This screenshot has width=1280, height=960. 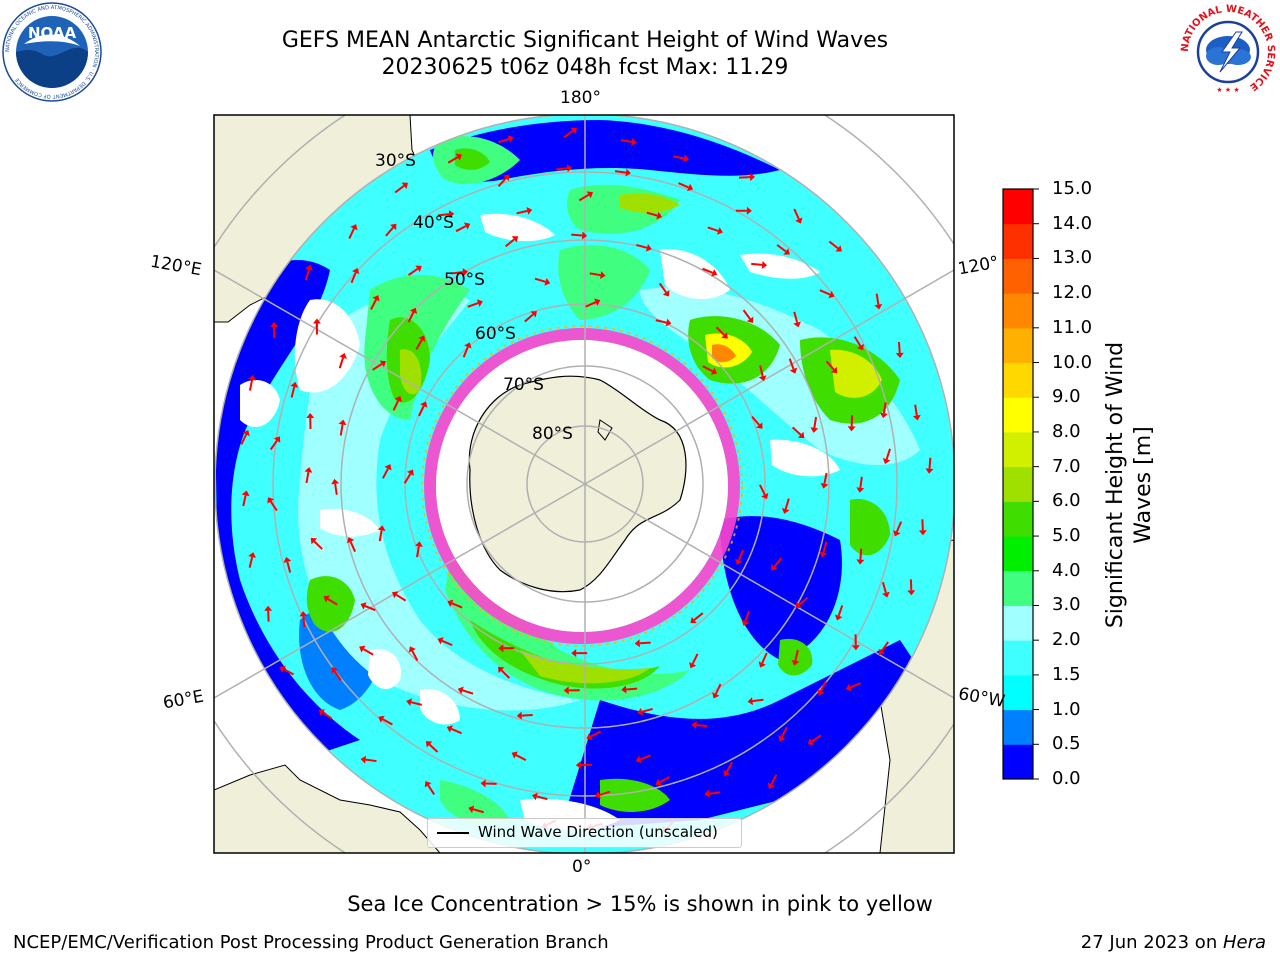 What do you see at coordinates (523, 385) in the screenshot?
I see `lat-label-70s: 70°S` at bounding box center [523, 385].